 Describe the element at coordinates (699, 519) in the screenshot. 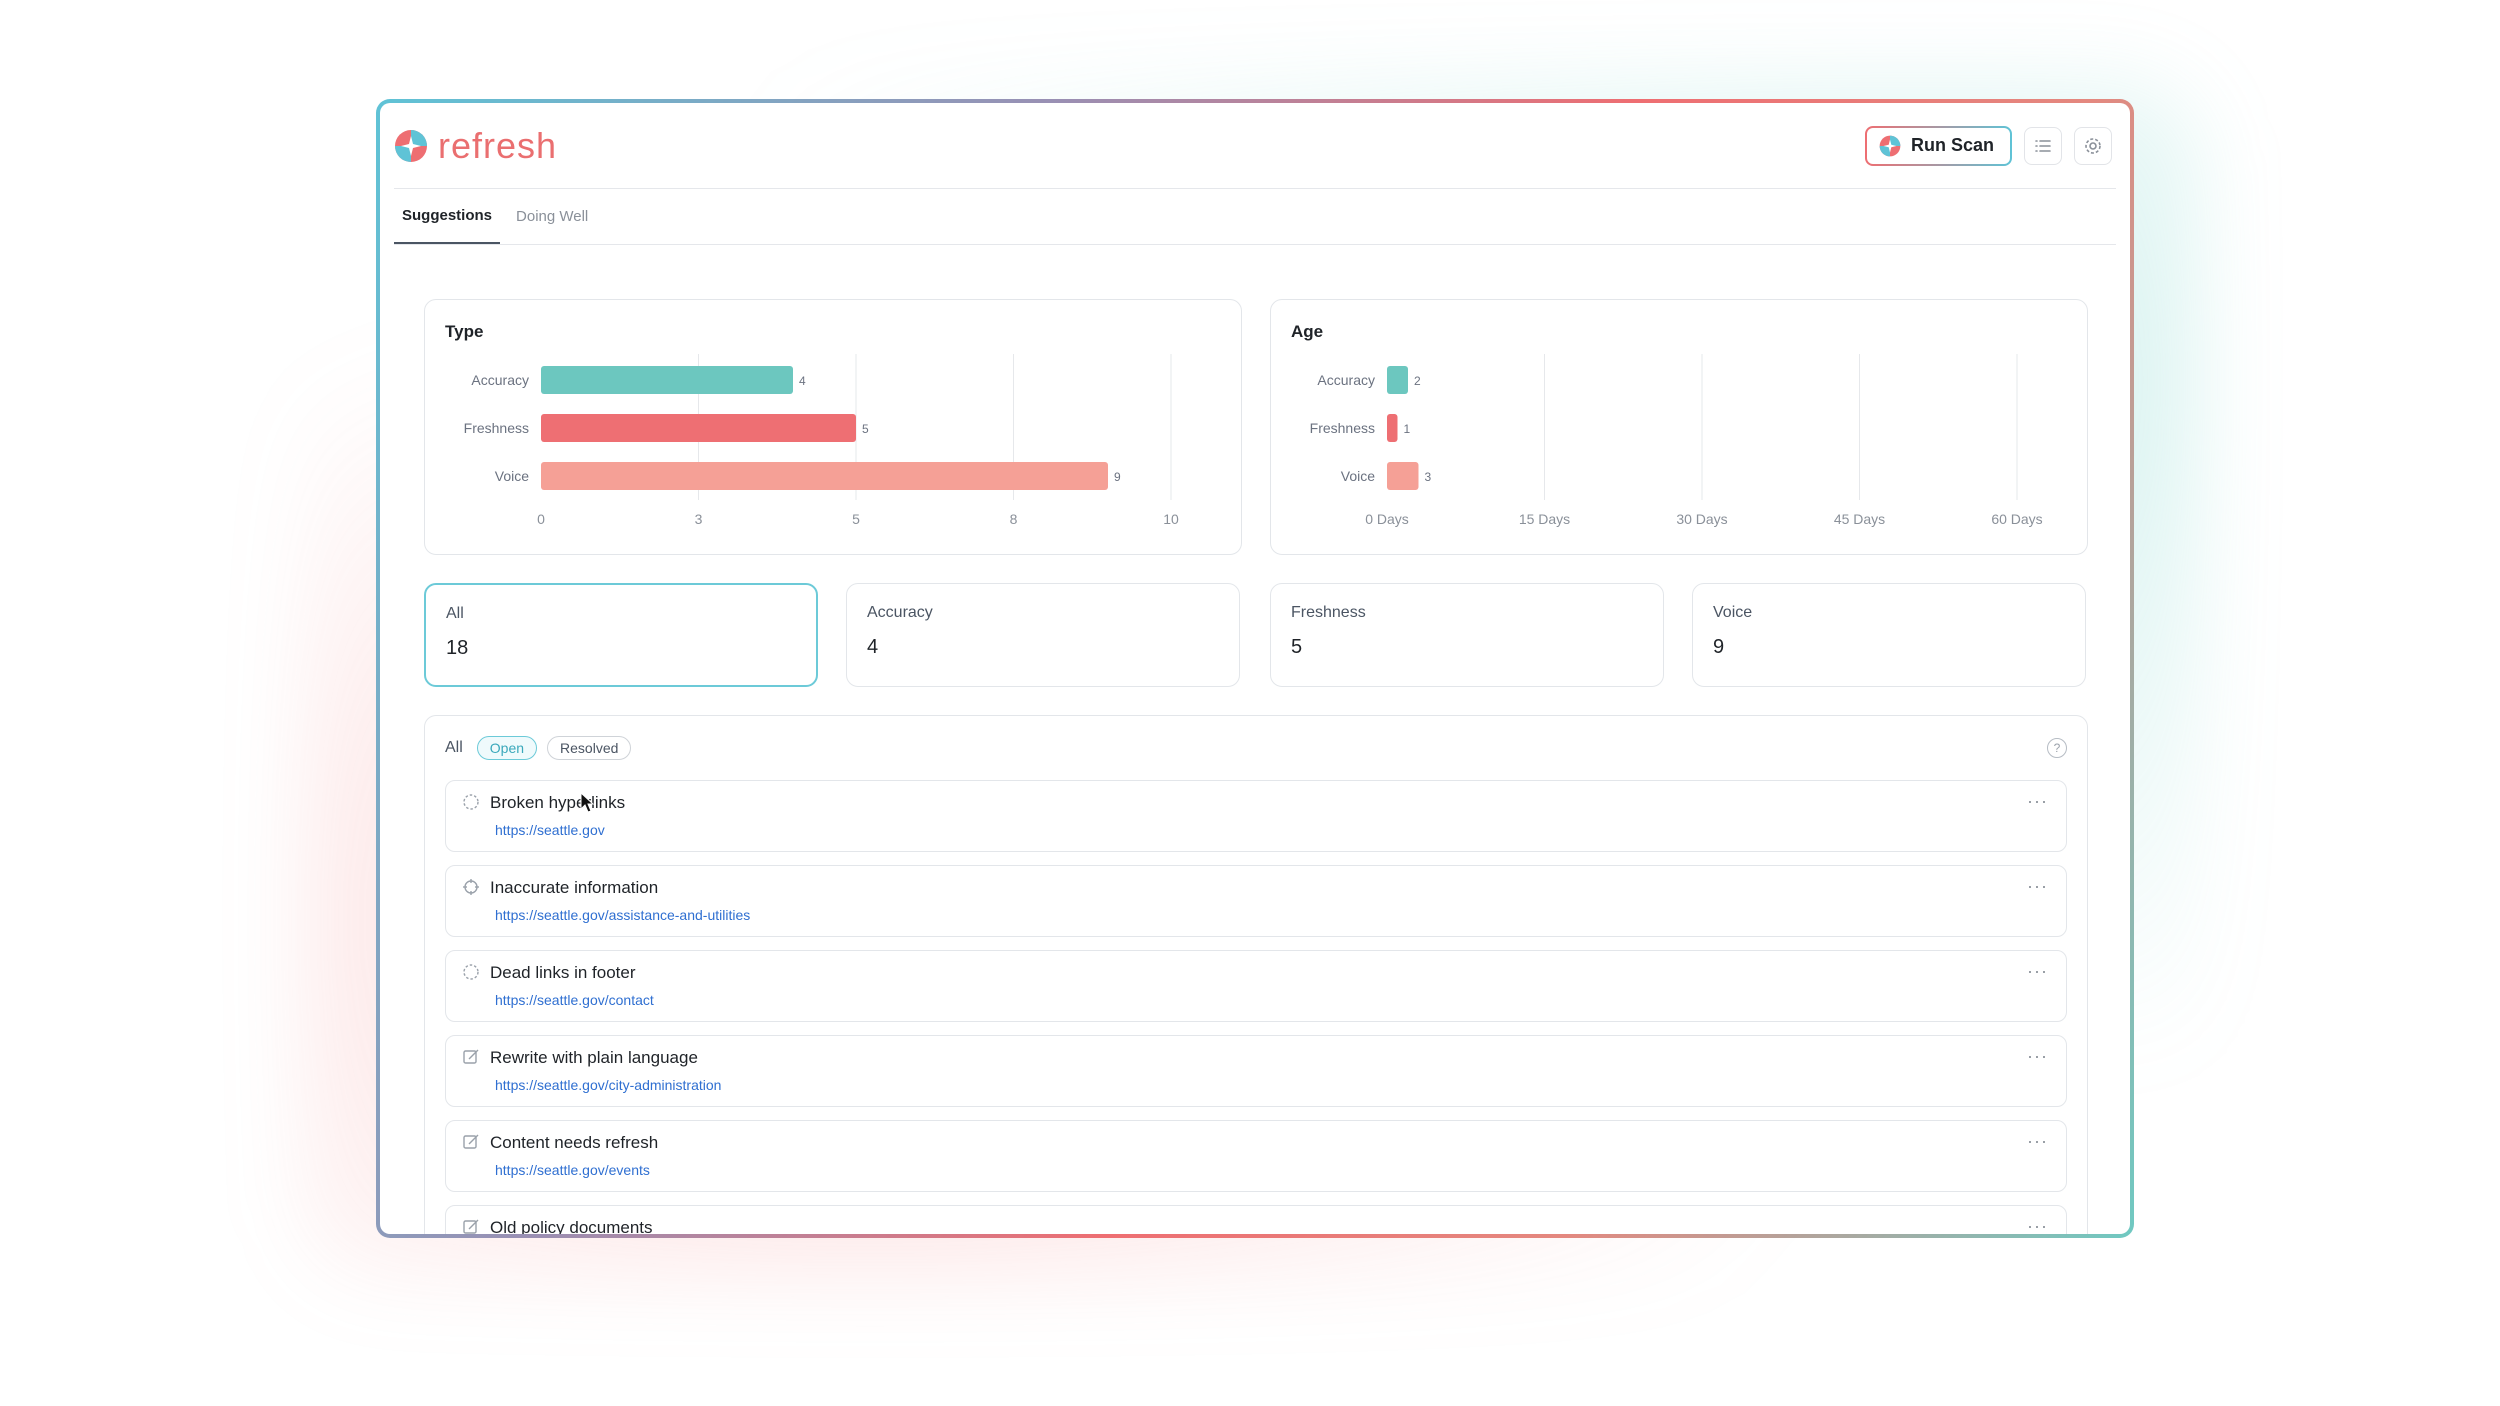

I see `x-tick-label: 3` at that location.